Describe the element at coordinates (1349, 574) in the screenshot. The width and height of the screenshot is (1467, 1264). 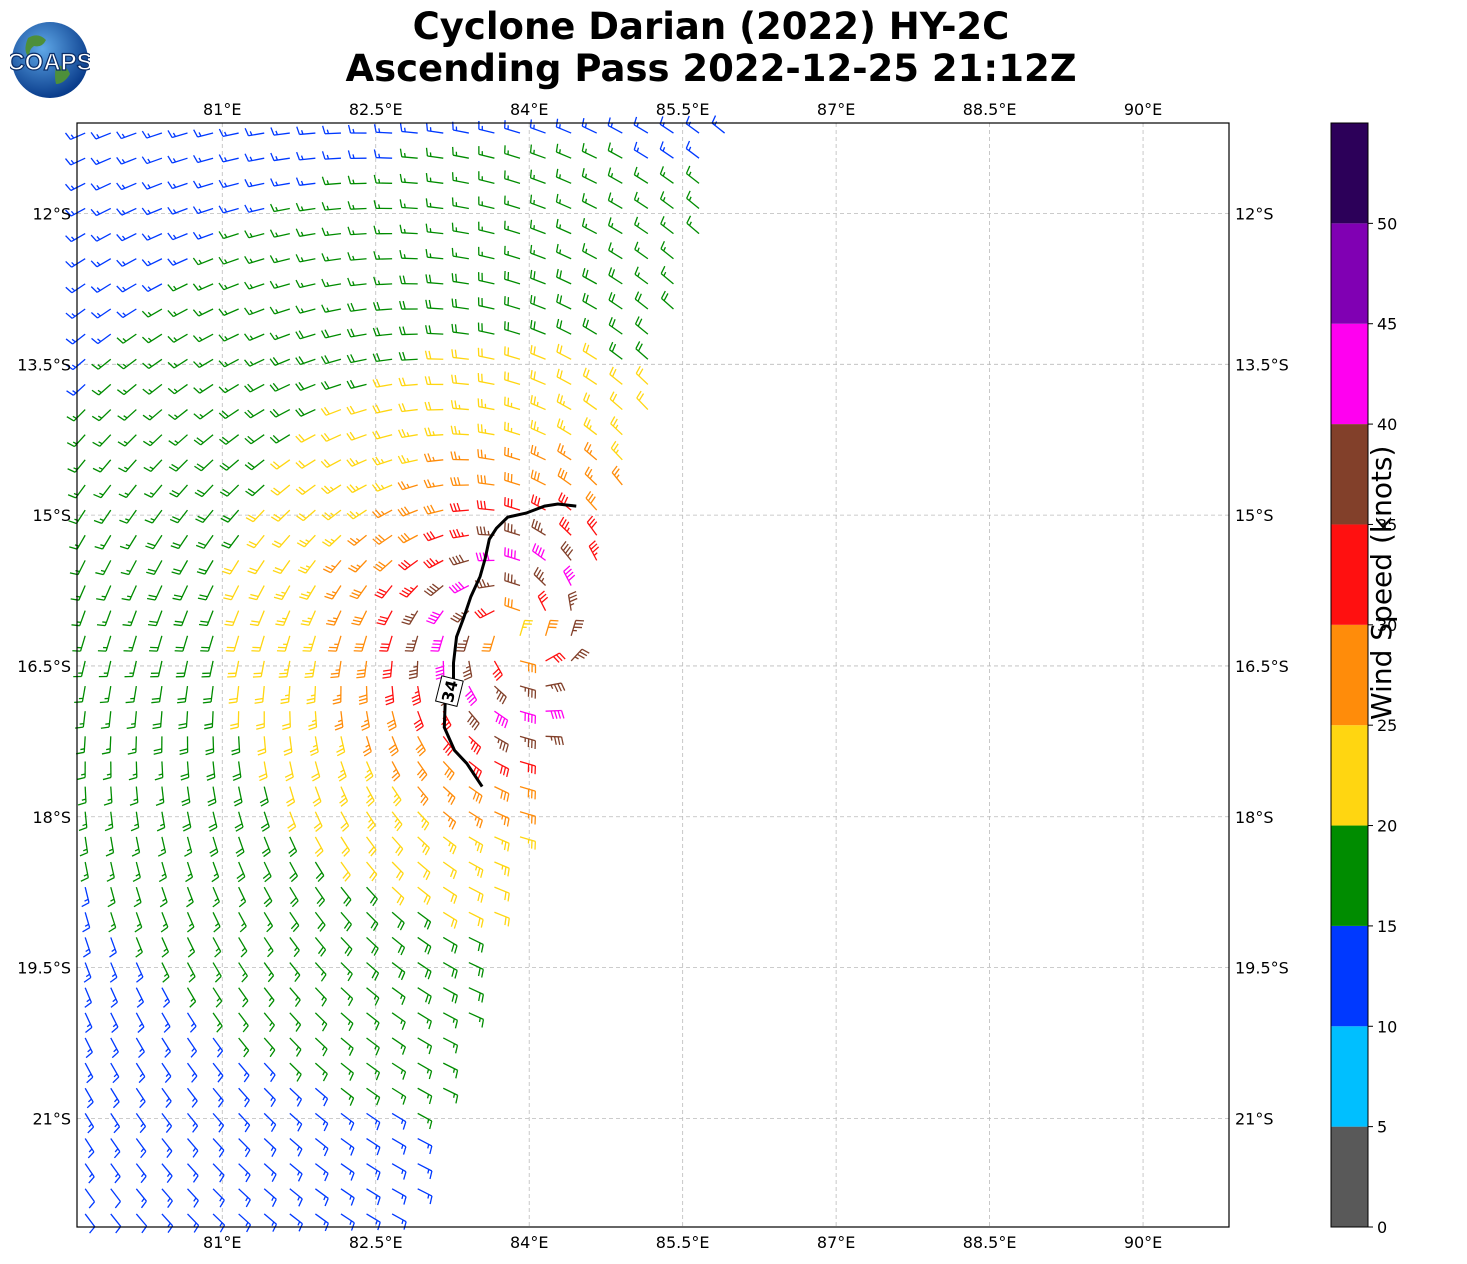
I see `colorbar-bin` at that location.